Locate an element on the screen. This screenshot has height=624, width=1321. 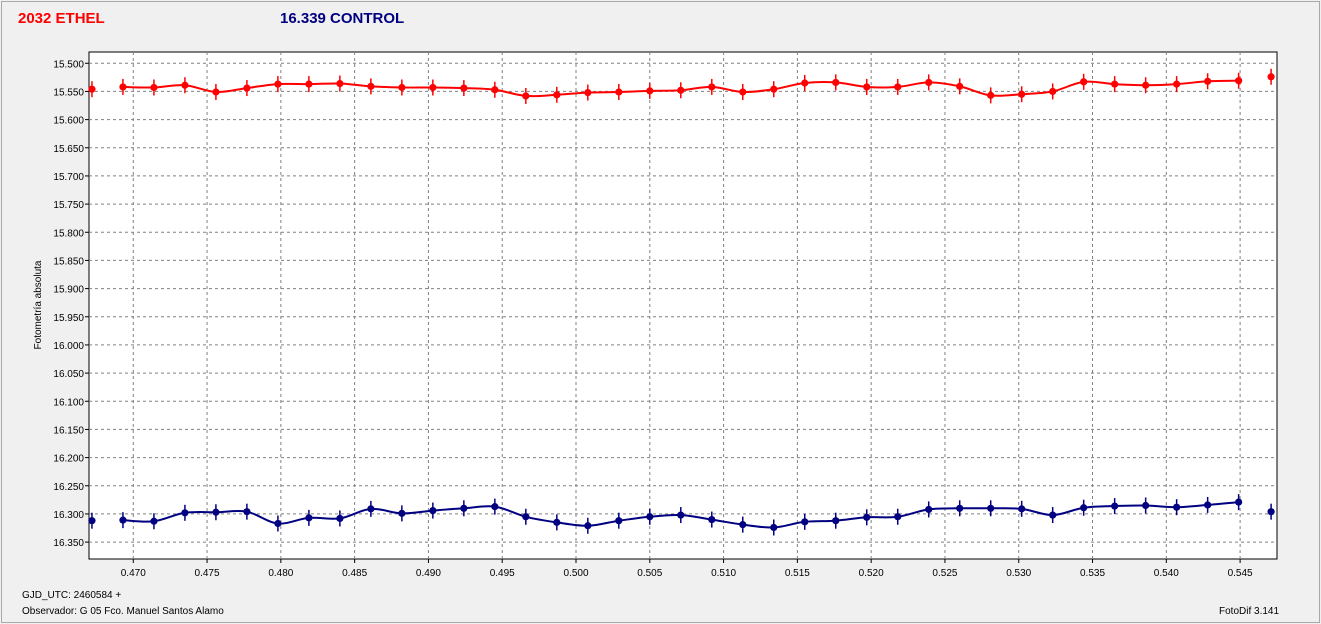
y-tick-label: 15.900 is located at coordinates (68, 290).